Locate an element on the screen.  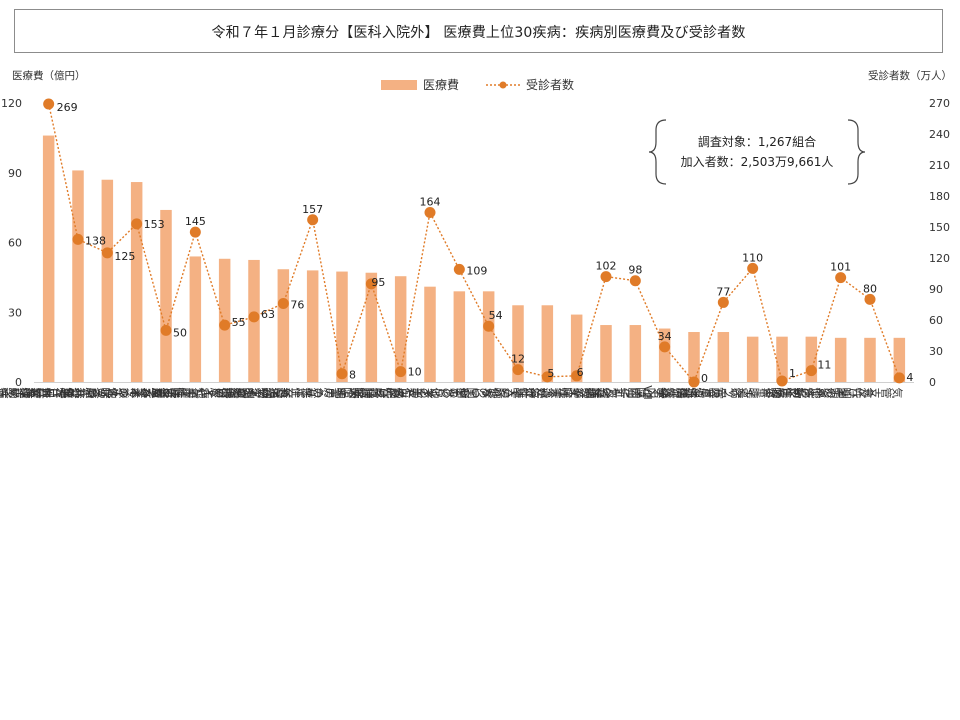
x-tick-label: 胃食道逆流症 is located at coordinates (694, 392).